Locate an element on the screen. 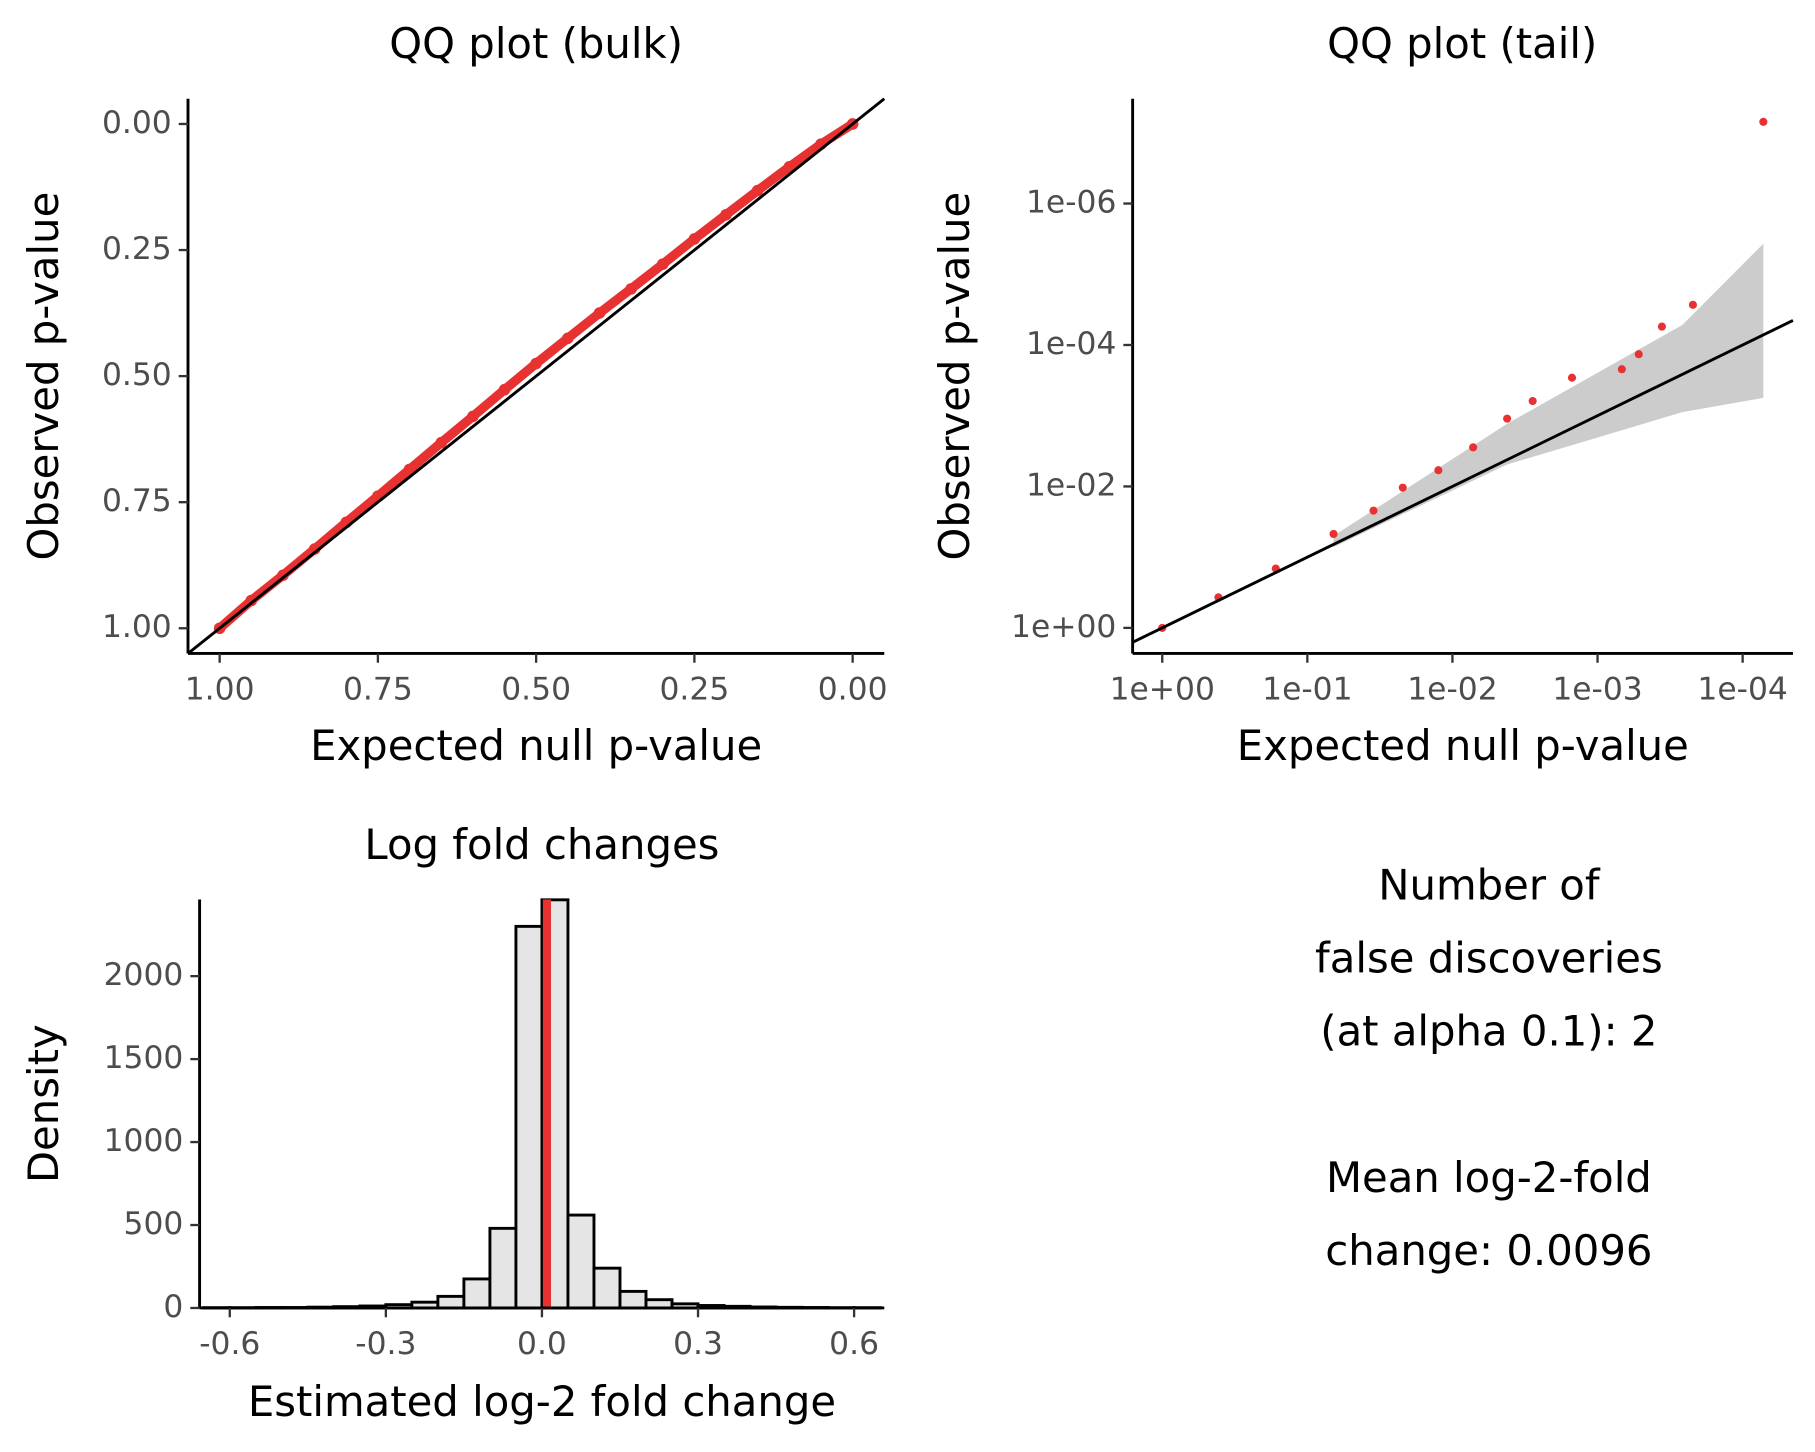 The height and width of the screenshot is (1452, 1815). y-tick-label: 1e-02 is located at coordinates (1071, 485).